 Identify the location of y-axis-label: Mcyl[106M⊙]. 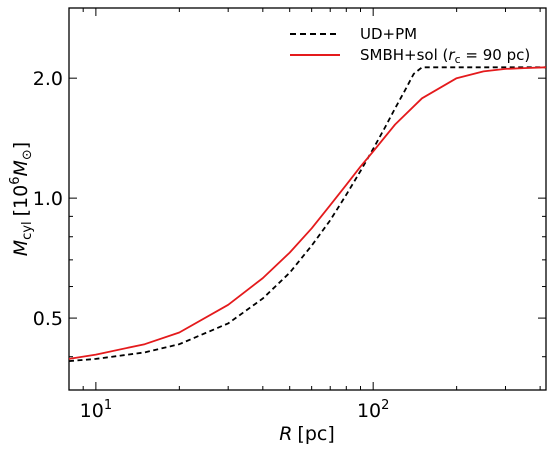
(21, 199).